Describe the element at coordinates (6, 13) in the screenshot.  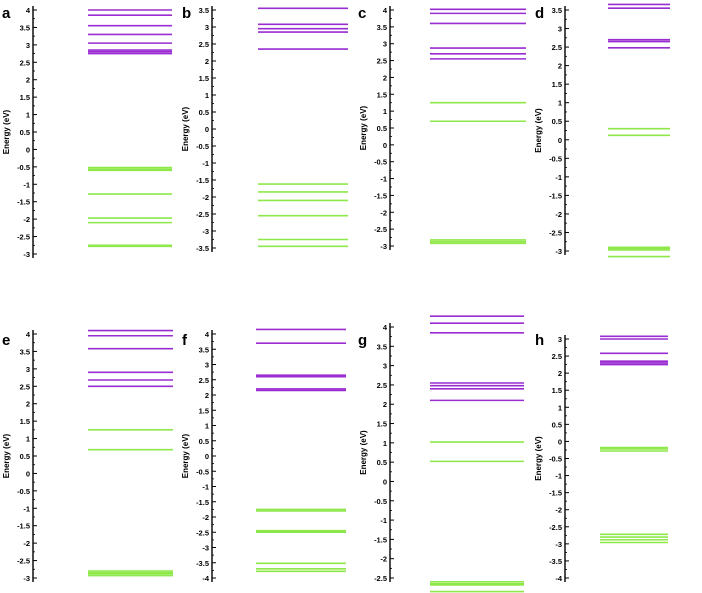
I see `panel-letter: a` at that location.